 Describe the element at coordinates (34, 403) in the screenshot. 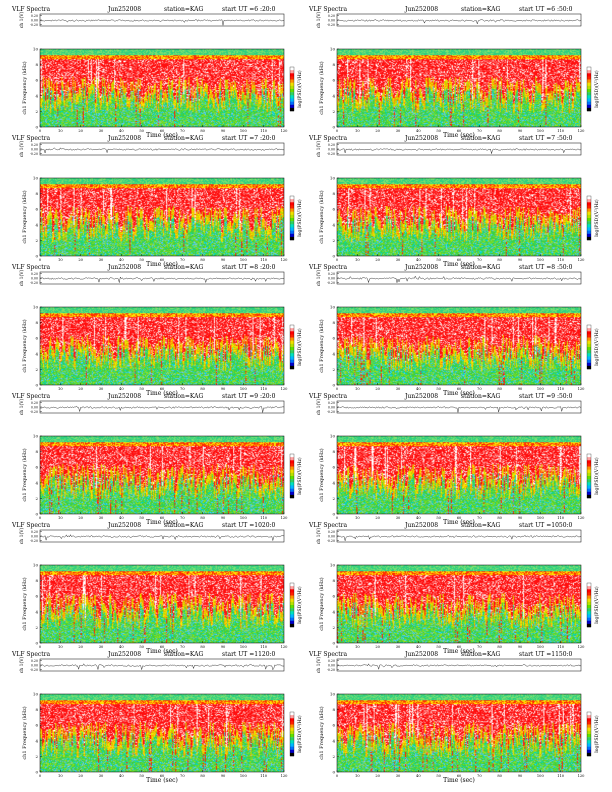

I see `trace-ytick-label: 0.20` at that location.